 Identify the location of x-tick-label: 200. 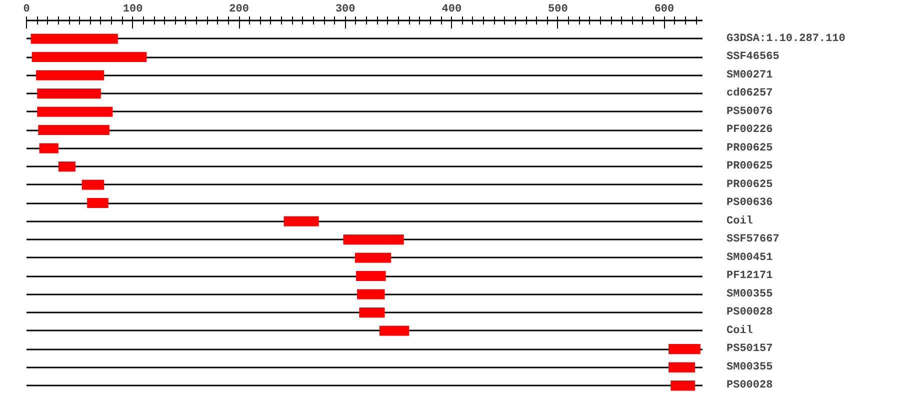
(239, 10).